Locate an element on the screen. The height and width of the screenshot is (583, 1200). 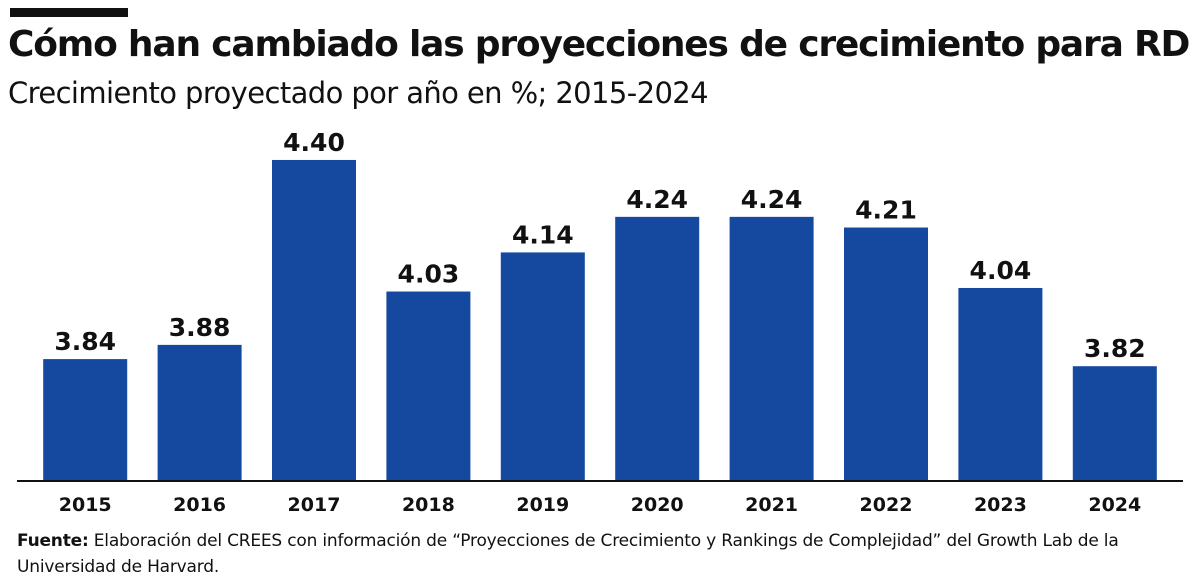
x-tick-label: 2023 is located at coordinates (1000, 505).